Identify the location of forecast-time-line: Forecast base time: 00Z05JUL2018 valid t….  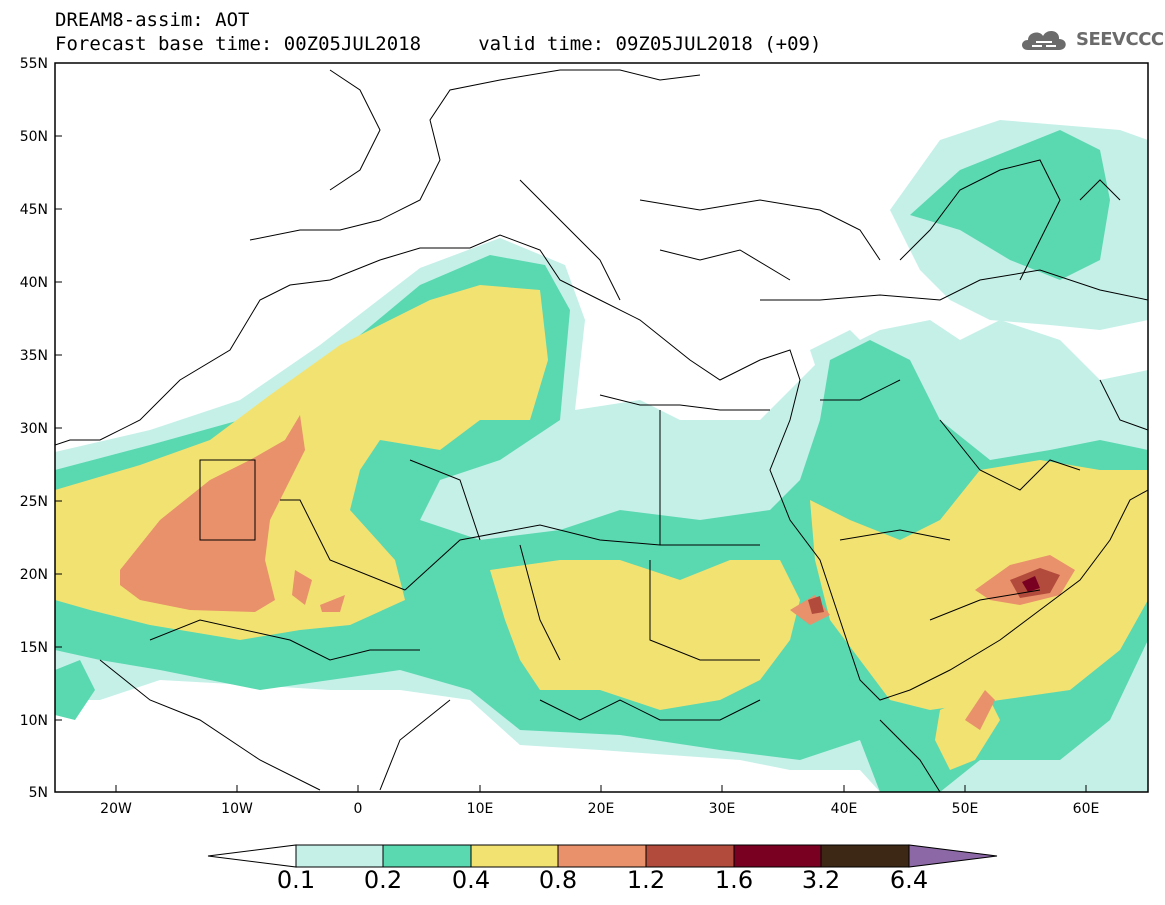
(438, 44).